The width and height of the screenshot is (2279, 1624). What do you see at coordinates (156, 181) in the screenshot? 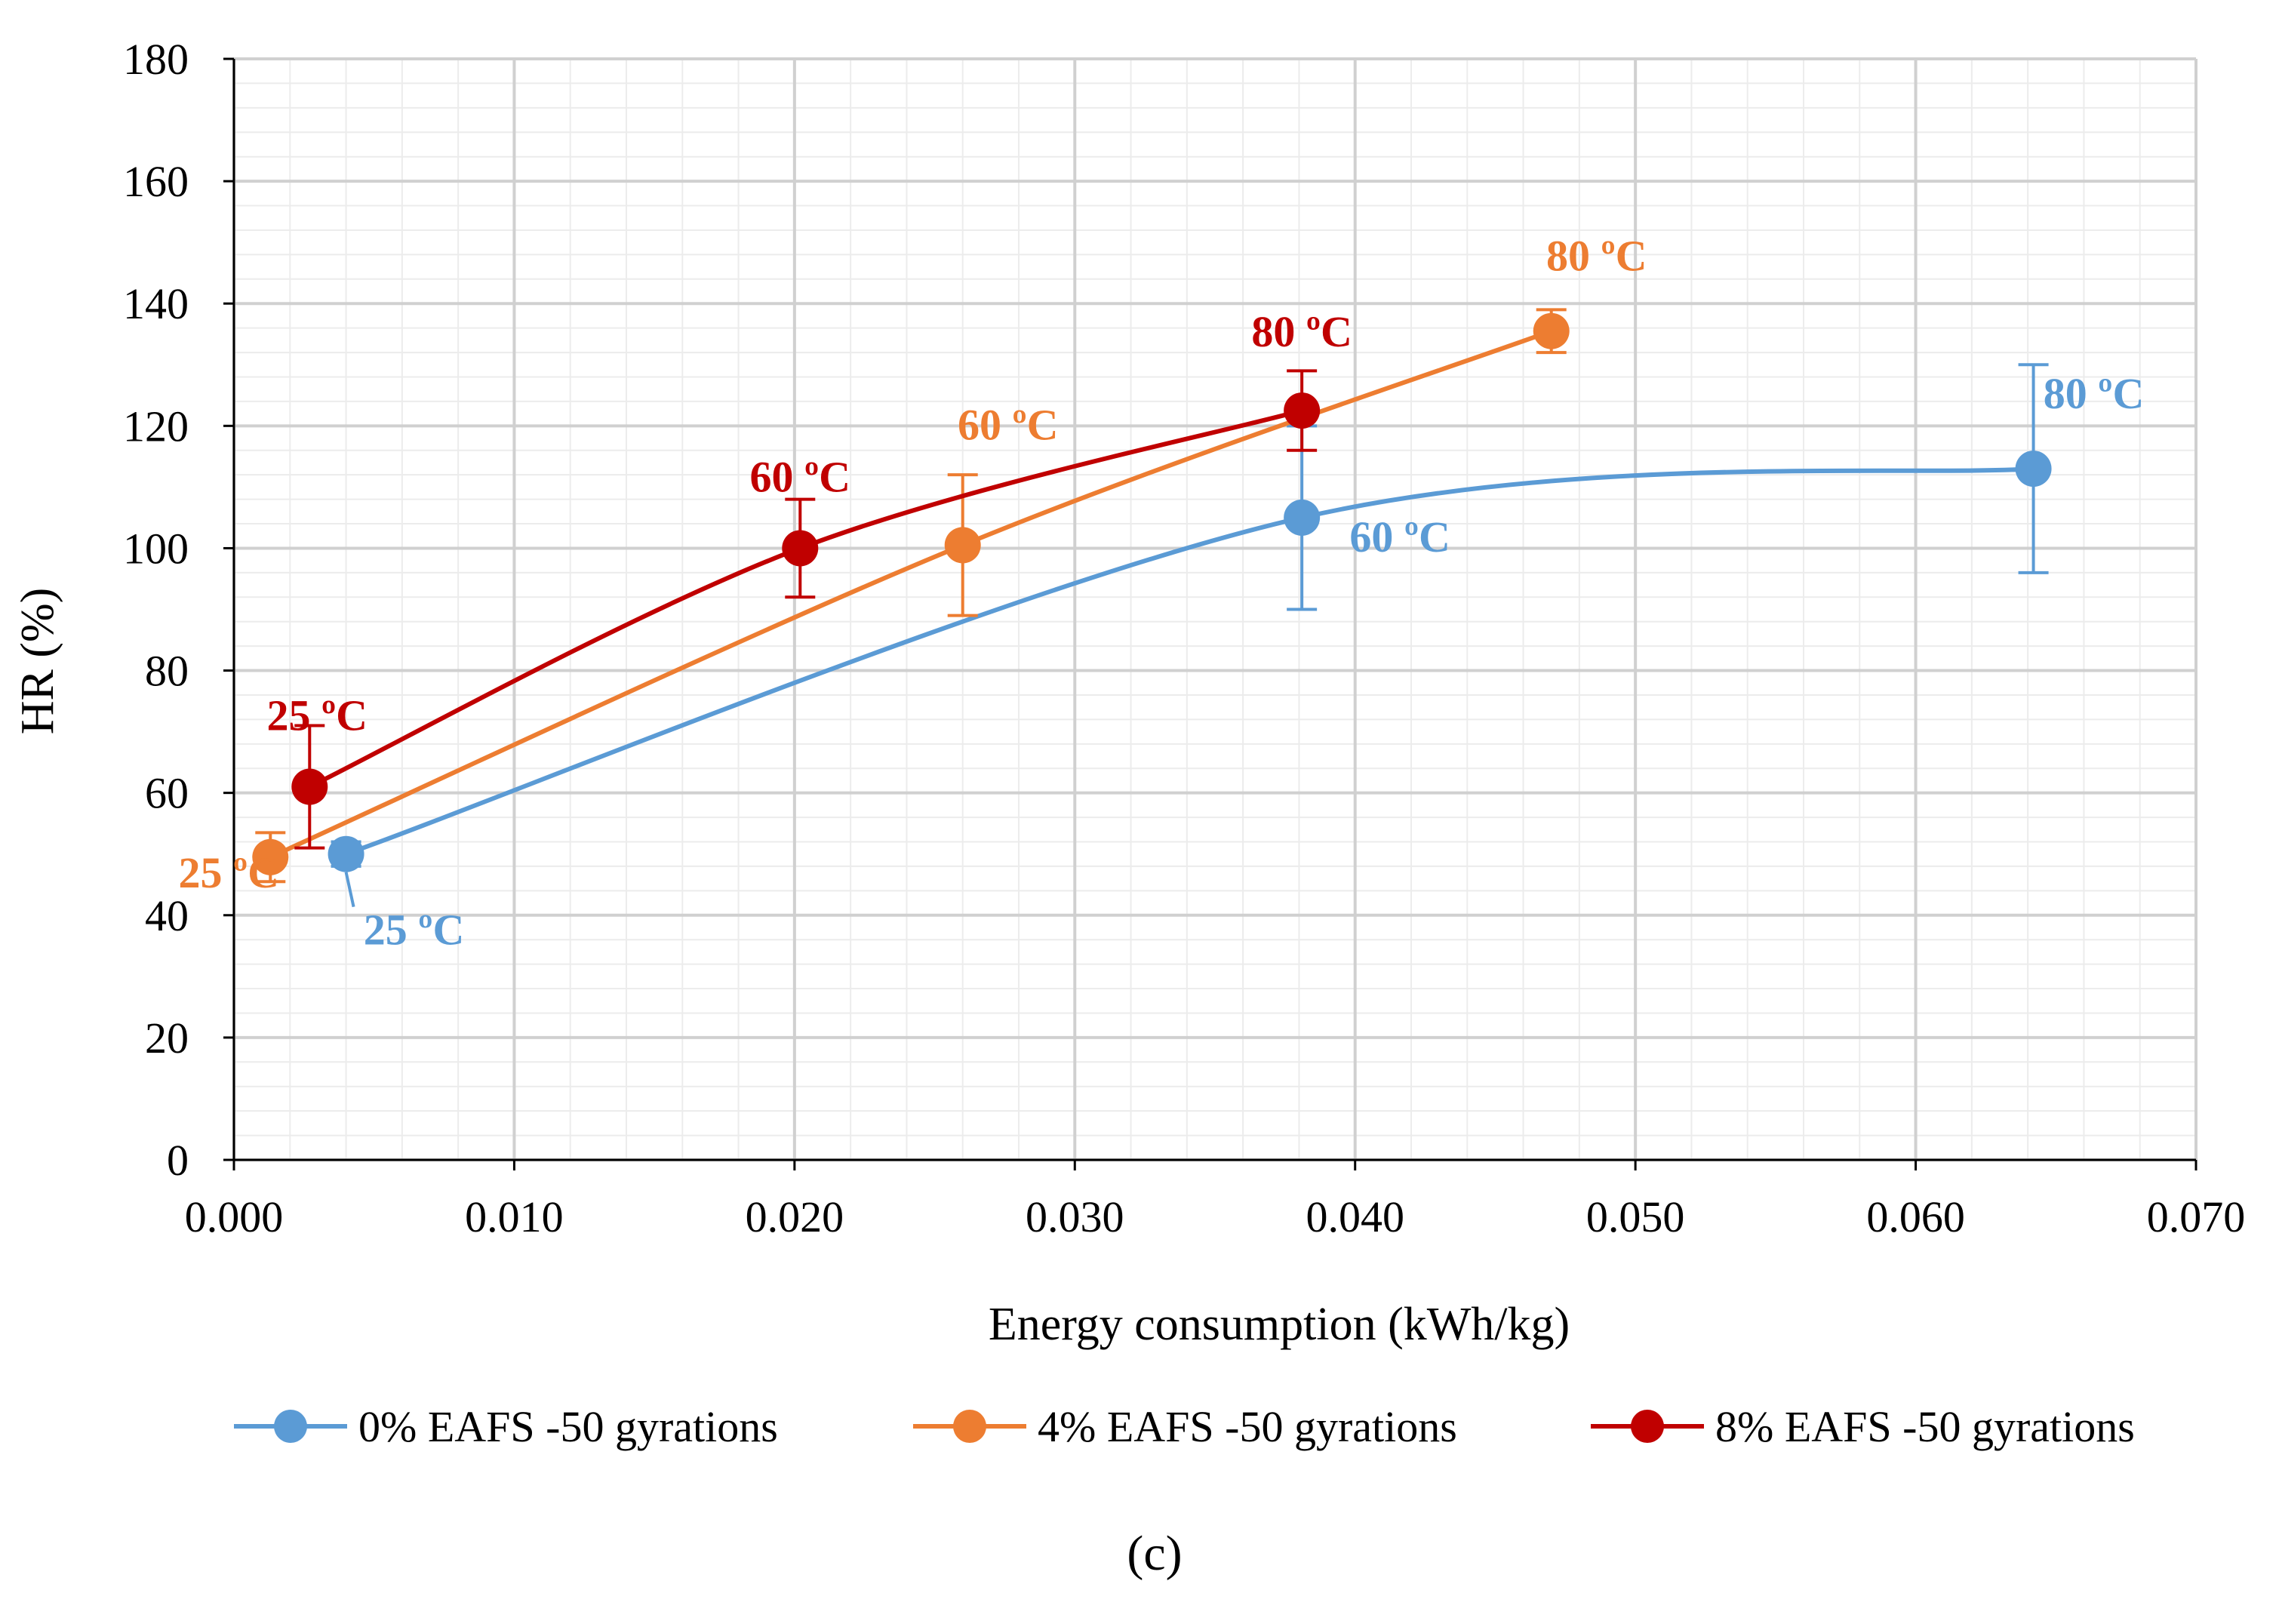
I see `y-tick-label: 160` at bounding box center [156, 181].